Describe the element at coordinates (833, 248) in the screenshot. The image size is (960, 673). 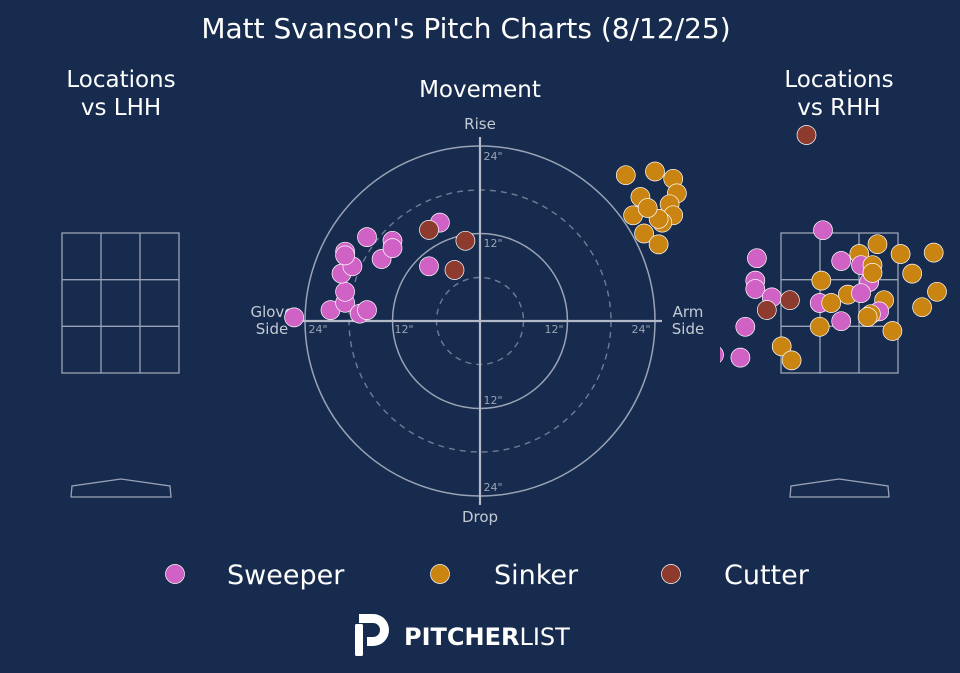
I see `rhh-pitch-points` at that location.